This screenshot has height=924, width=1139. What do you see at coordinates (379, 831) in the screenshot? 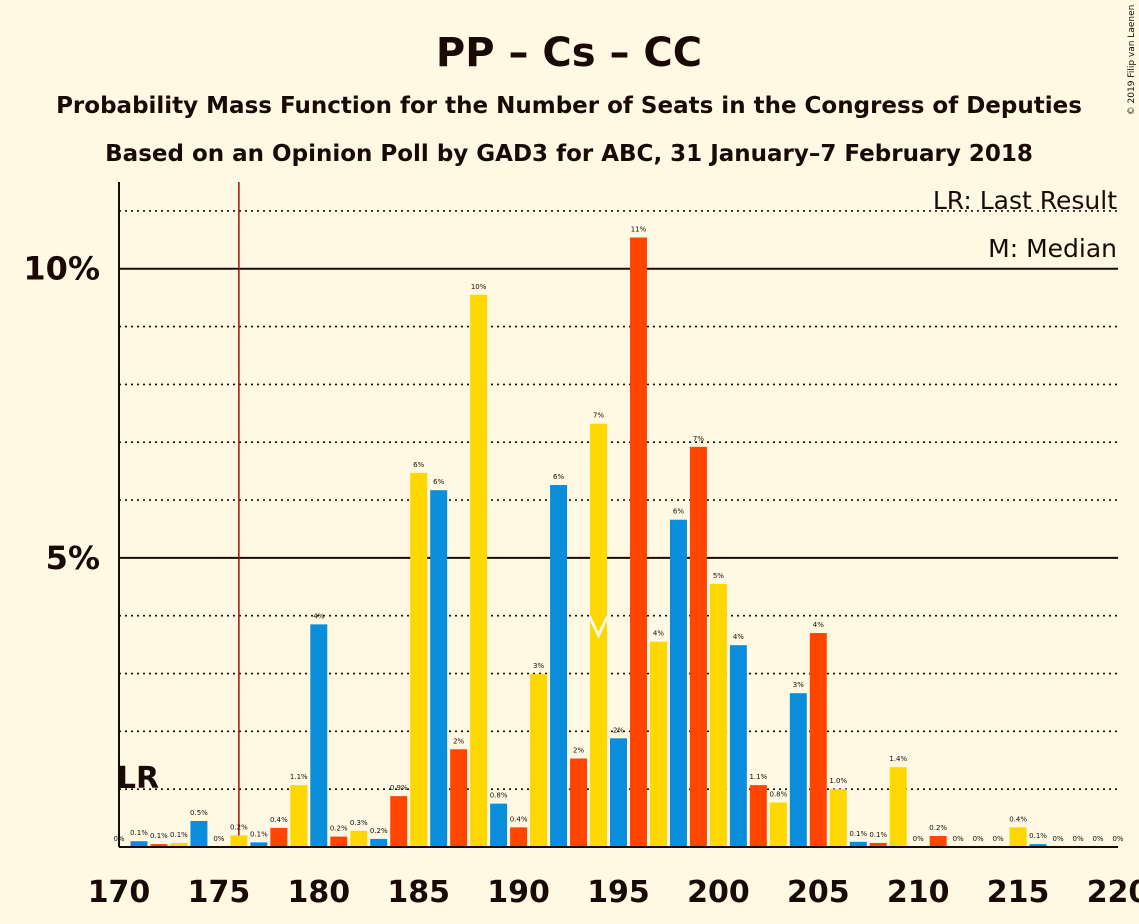
I see `bar-label-seat-183: 0.2%` at bounding box center [379, 831].